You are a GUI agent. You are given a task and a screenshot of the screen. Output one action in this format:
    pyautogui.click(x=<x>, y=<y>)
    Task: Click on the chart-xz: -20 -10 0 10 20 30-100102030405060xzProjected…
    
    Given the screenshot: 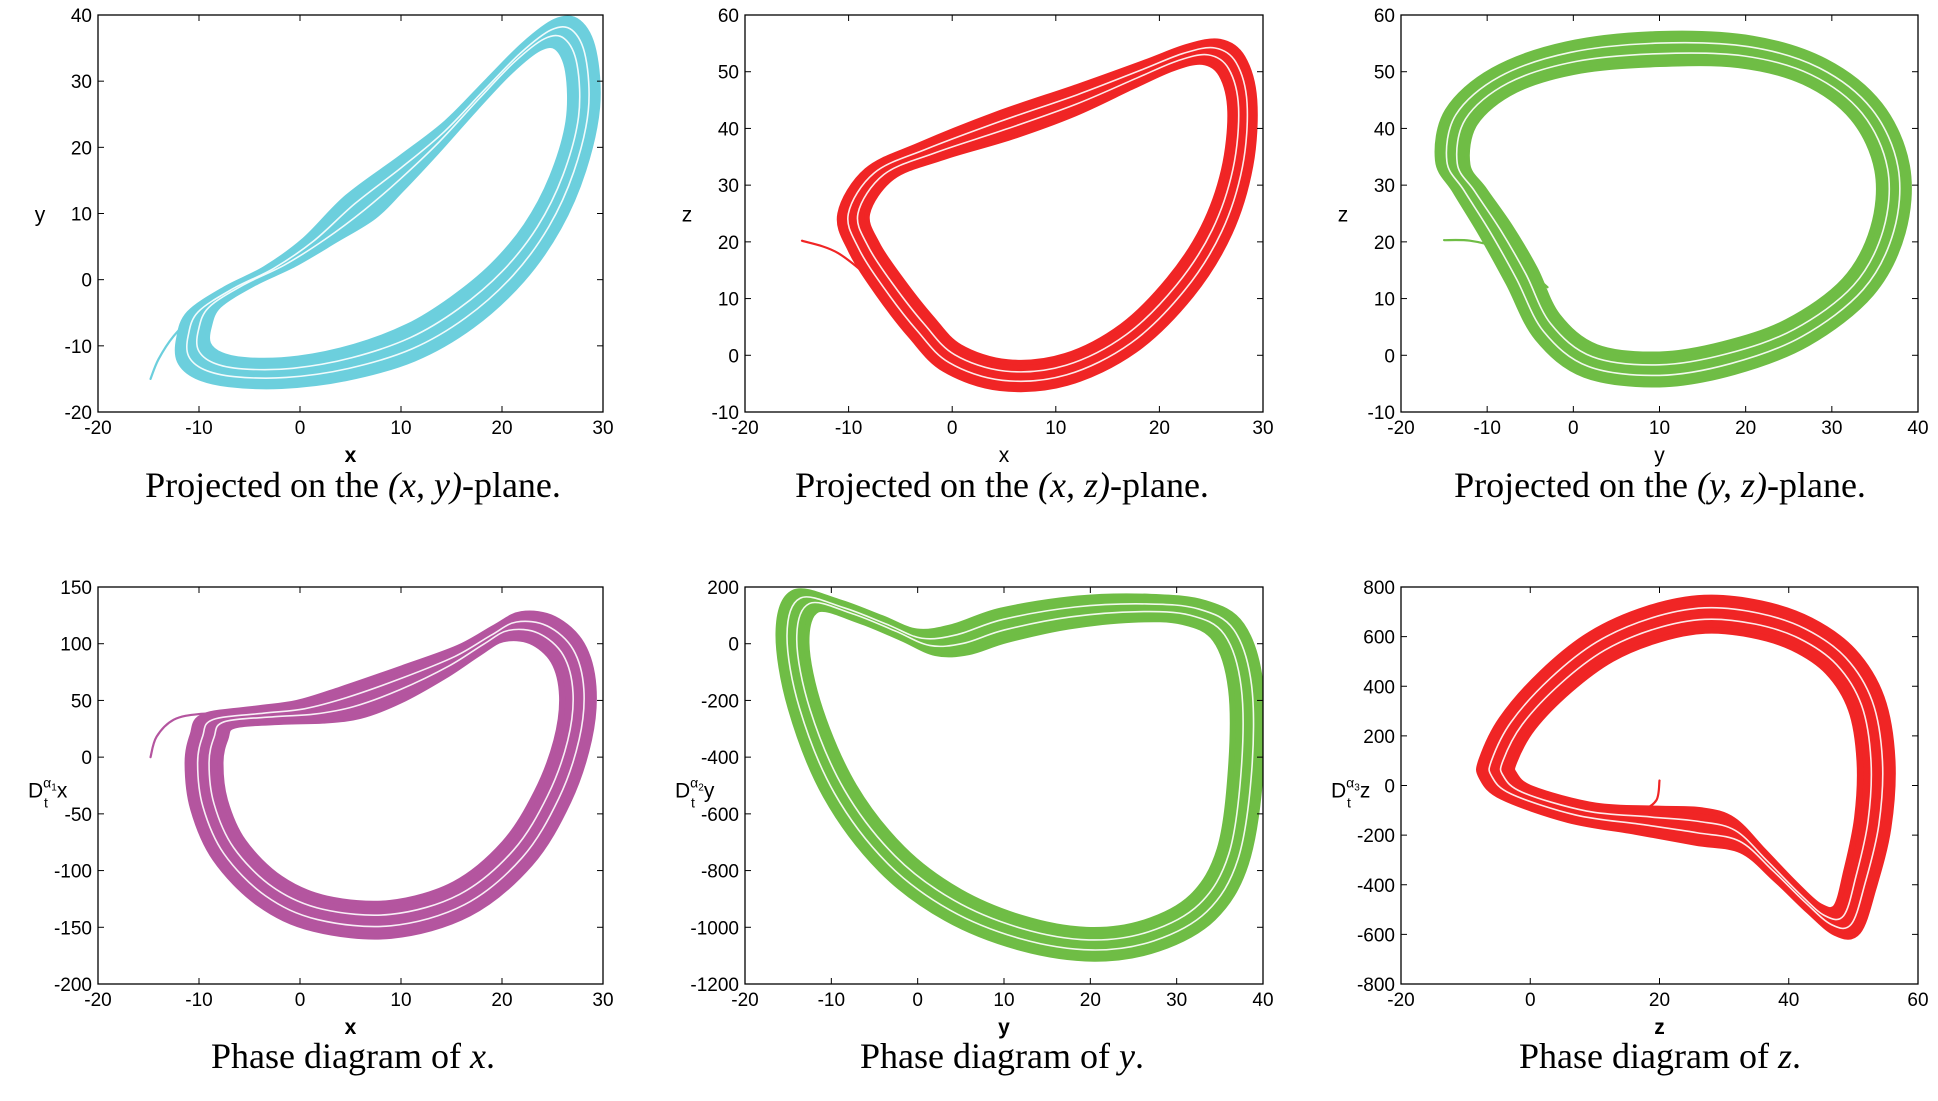 What is the action you would take?
    pyautogui.click(x=978, y=255)
    